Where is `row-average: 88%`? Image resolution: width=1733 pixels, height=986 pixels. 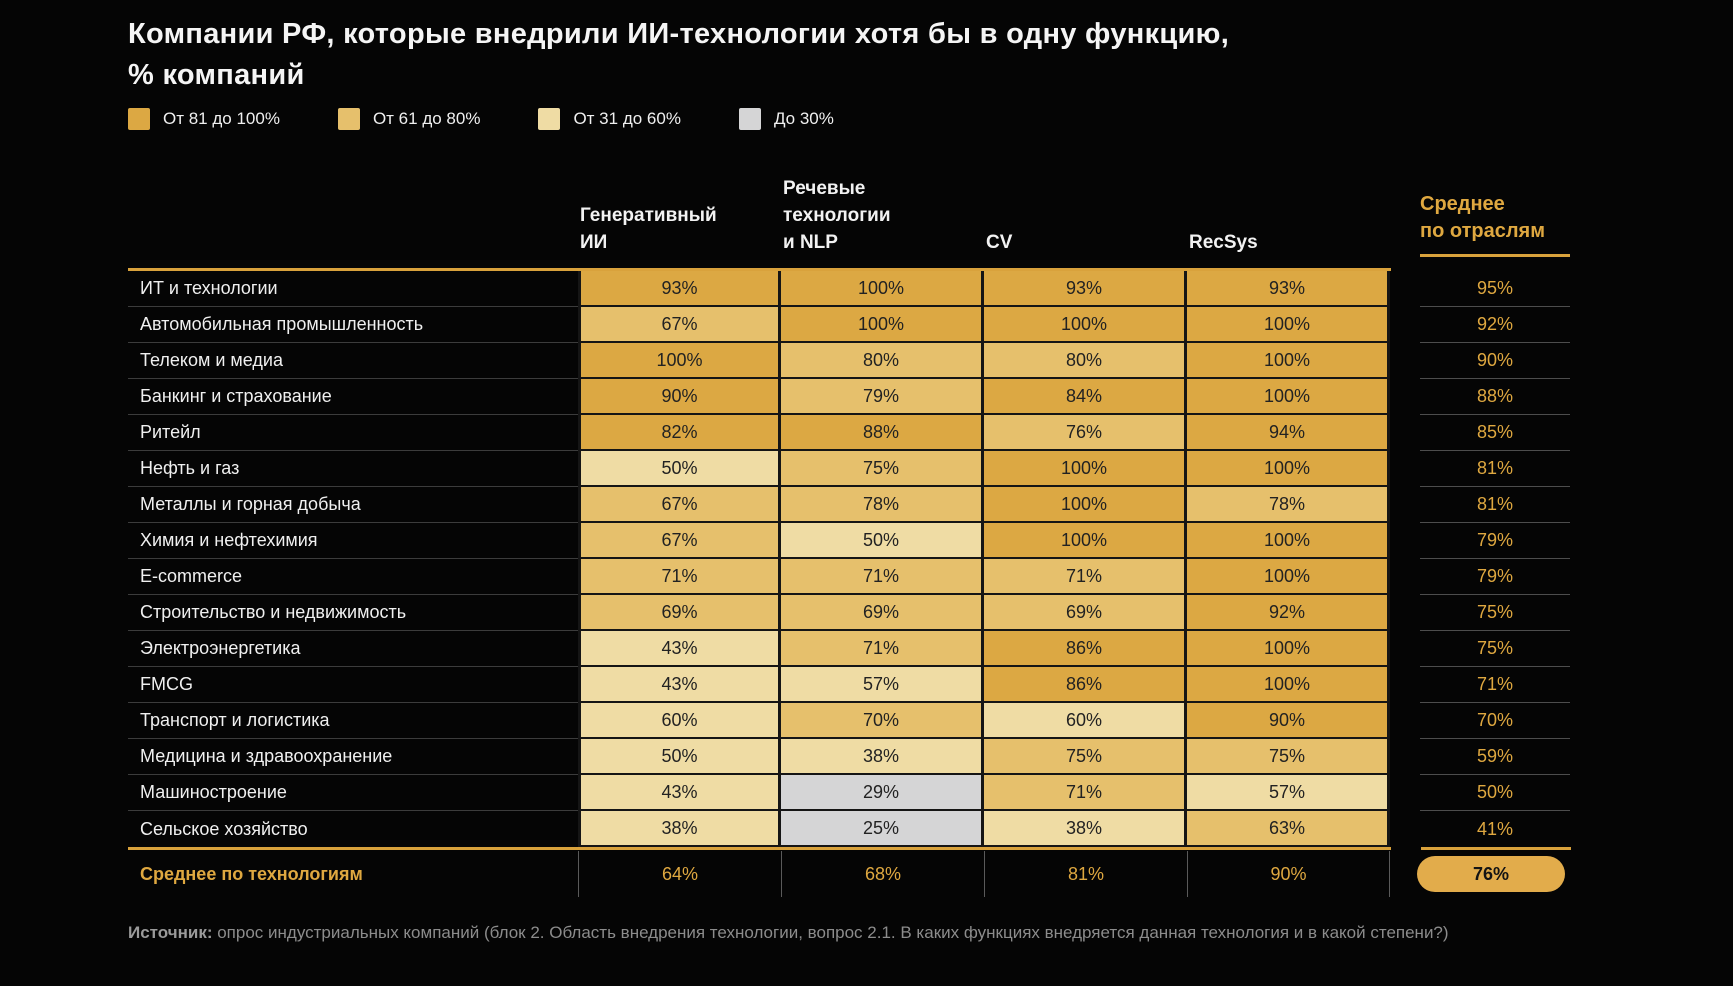 row-average: 88% is located at coordinates (1495, 397).